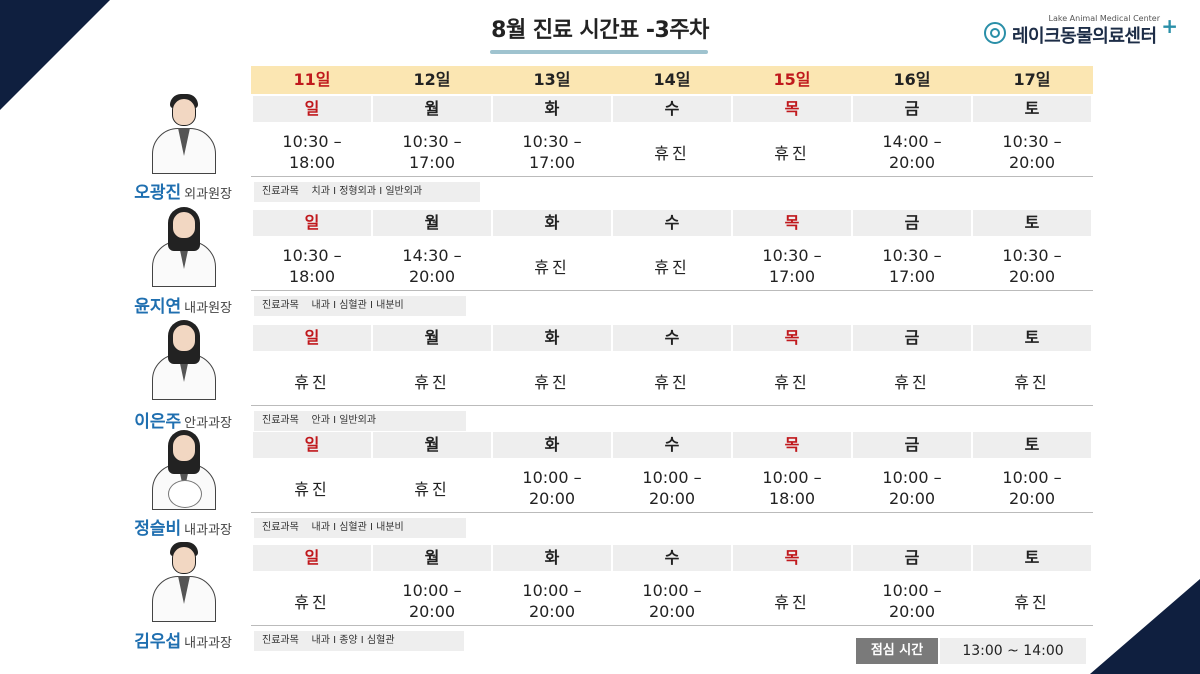  What do you see at coordinates (55, 55) in the screenshot?
I see `corner-decoration-top-left` at bounding box center [55, 55].